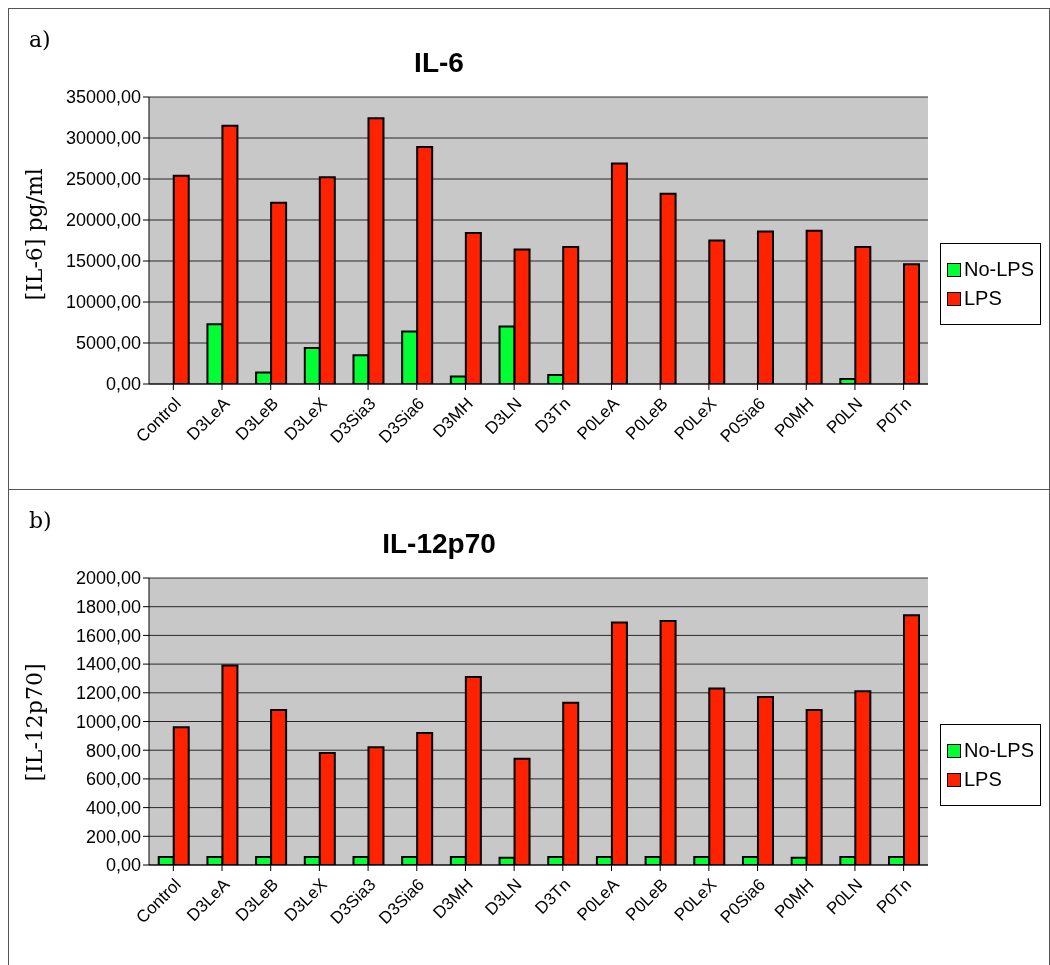 The width and height of the screenshot is (1050, 965). What do you see at coordinates (108, 343) in the screenshot?
I see `y-tick-label: 5000,00` at bounding box center [108, 343].